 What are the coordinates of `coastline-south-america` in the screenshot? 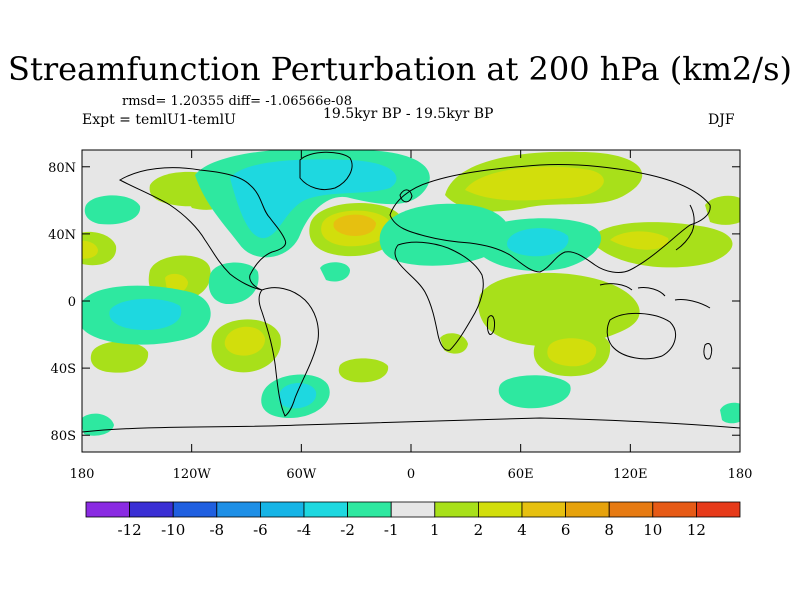 It's located at (288, 352).